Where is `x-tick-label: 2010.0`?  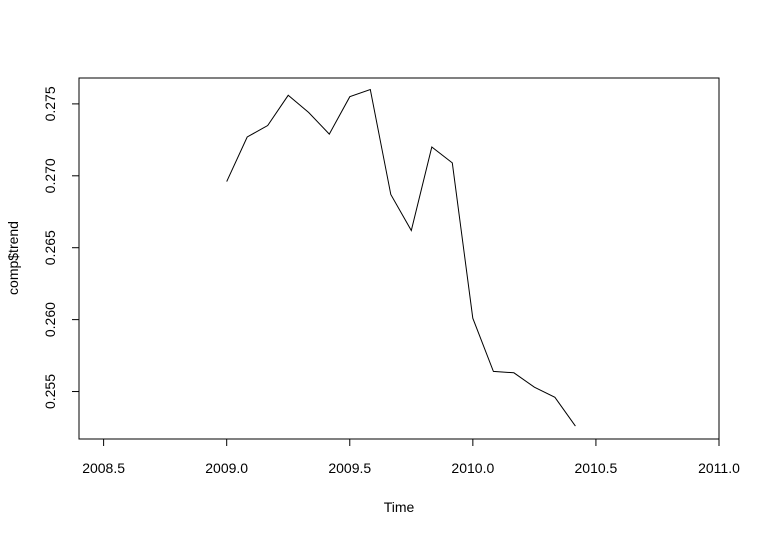 x-tick-label: 2010.0 is located at coordinates (472, 468).